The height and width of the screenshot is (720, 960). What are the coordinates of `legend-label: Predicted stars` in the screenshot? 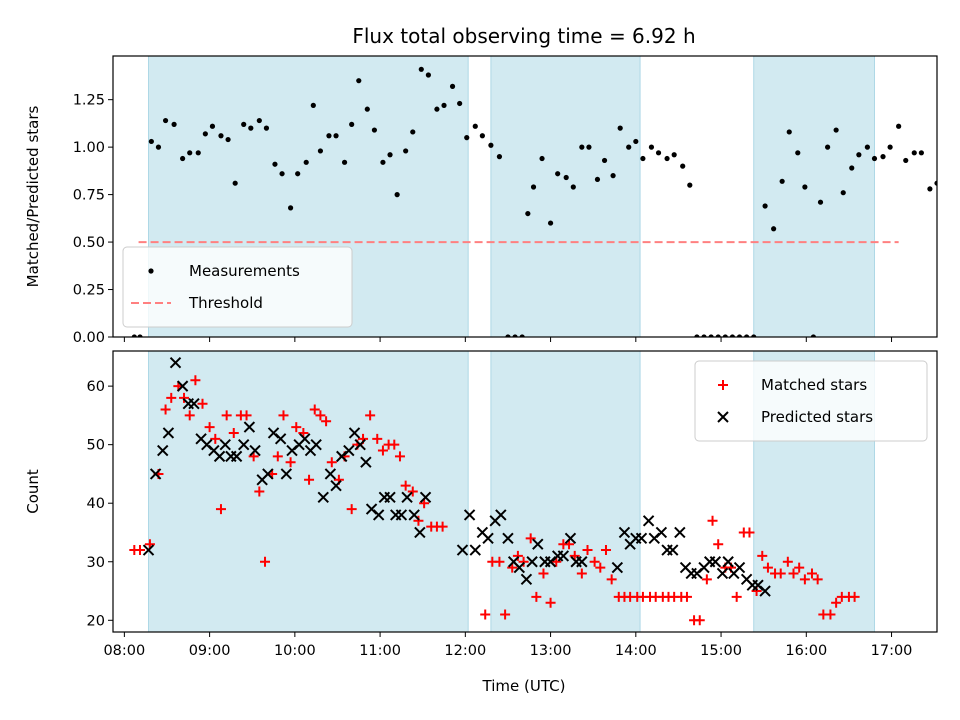 It's located at (817, 417).